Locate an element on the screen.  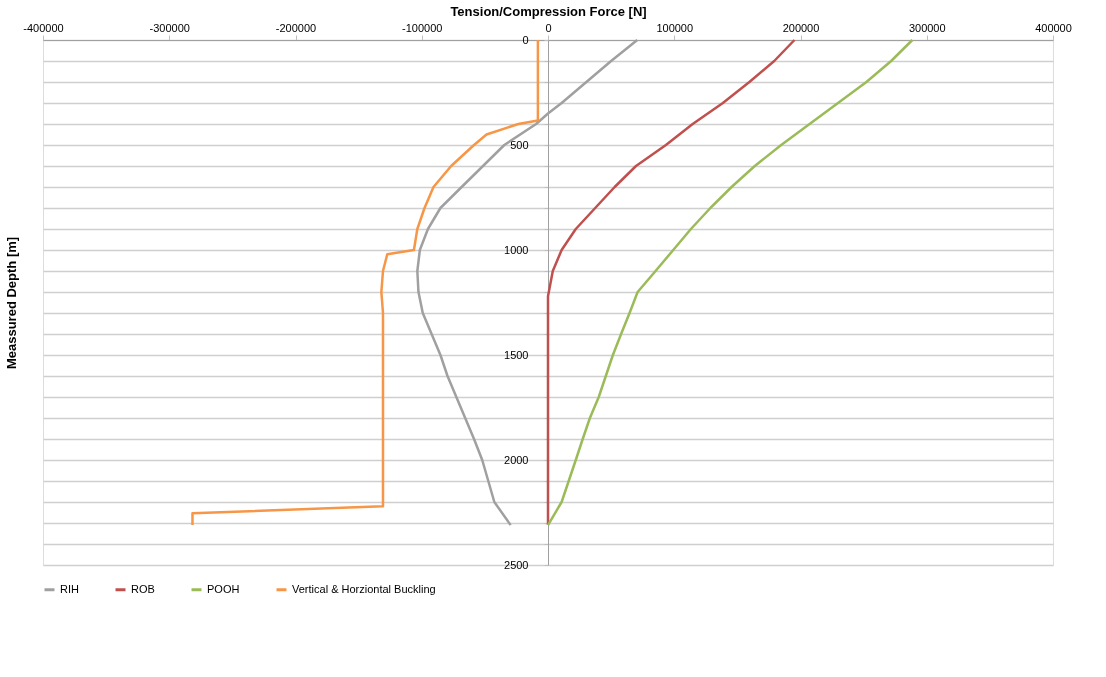
y-tick-label: 1000 is located at coordinates (516, 249).